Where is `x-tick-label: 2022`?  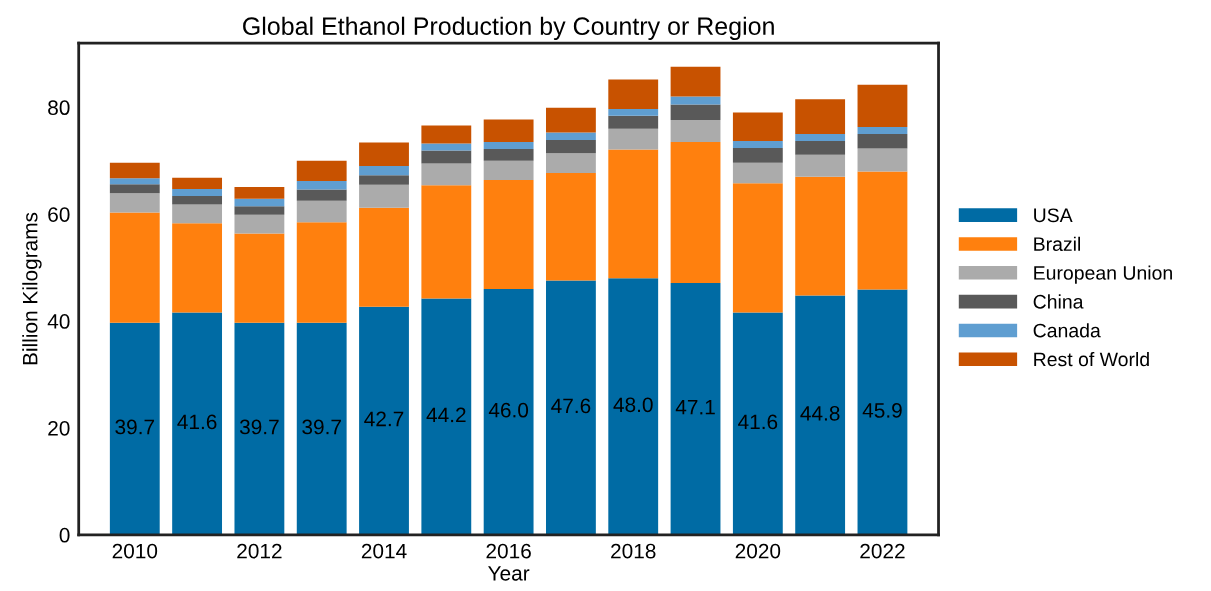 x-tick-label: 2022 is located at coordinates (882, 551).